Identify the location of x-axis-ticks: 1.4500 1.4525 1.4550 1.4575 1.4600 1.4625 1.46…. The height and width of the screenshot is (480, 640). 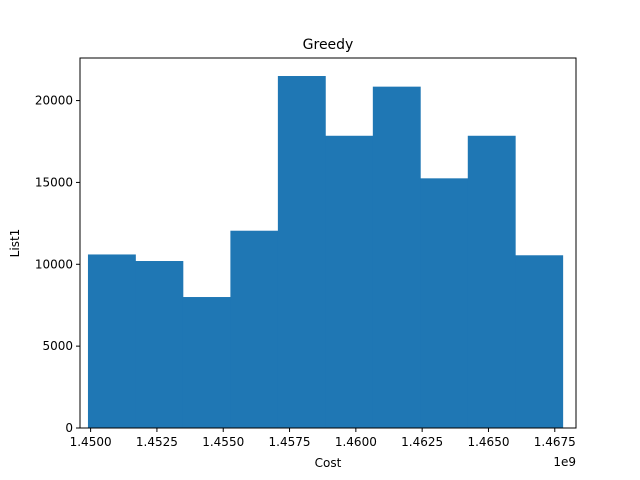
(323, 438).